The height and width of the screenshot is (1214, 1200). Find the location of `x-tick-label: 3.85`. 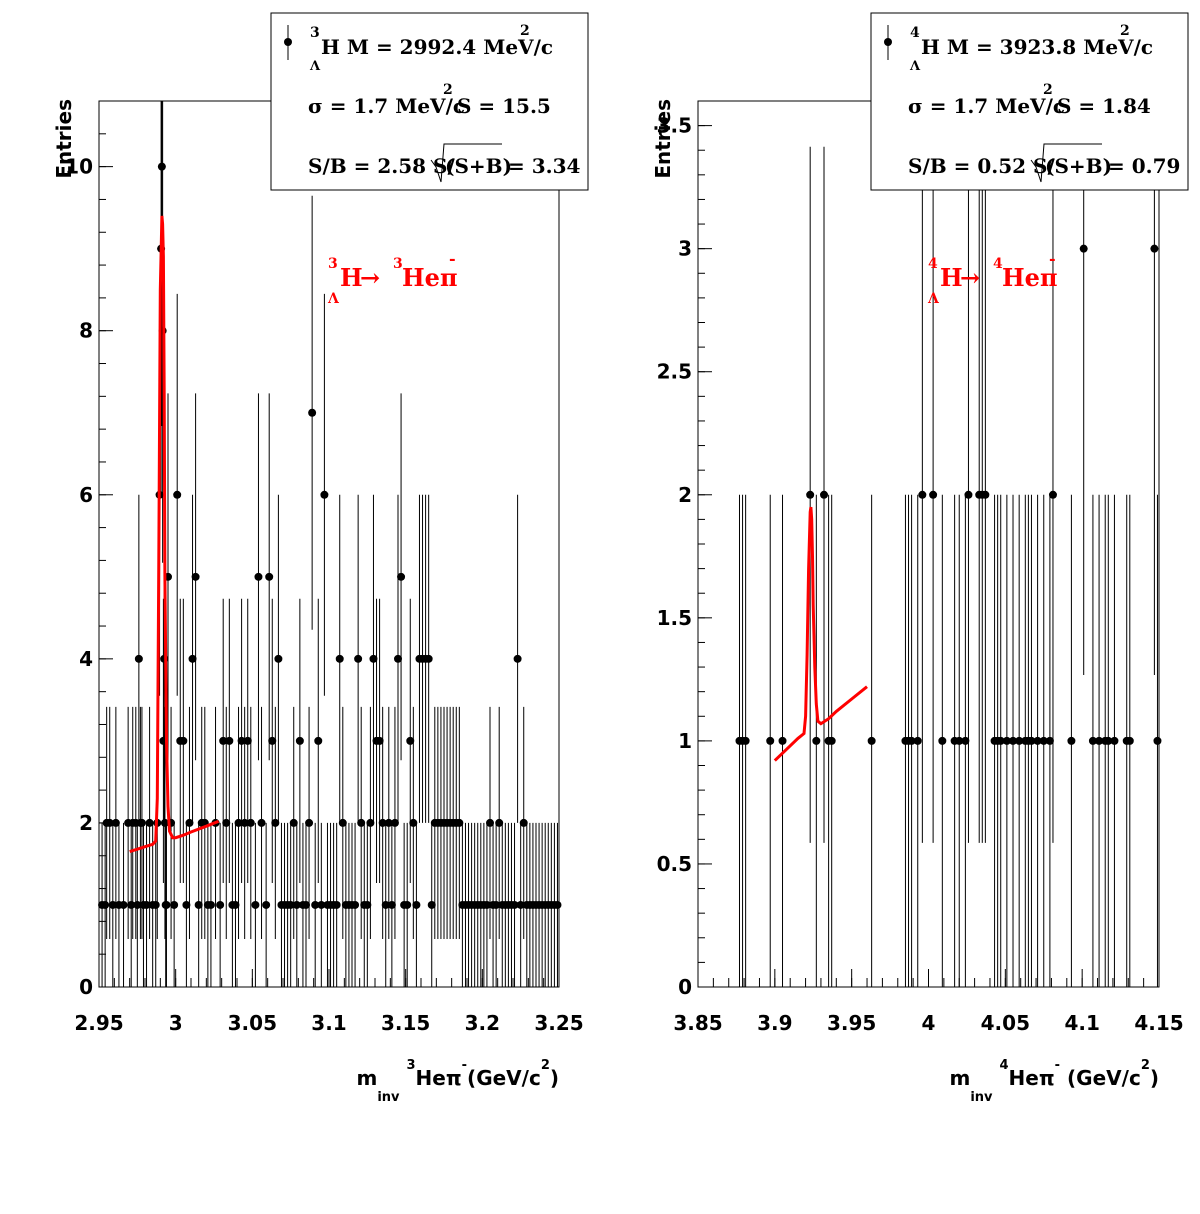

x-tick-label: 3.85 is located at coordinates (697, 1023).